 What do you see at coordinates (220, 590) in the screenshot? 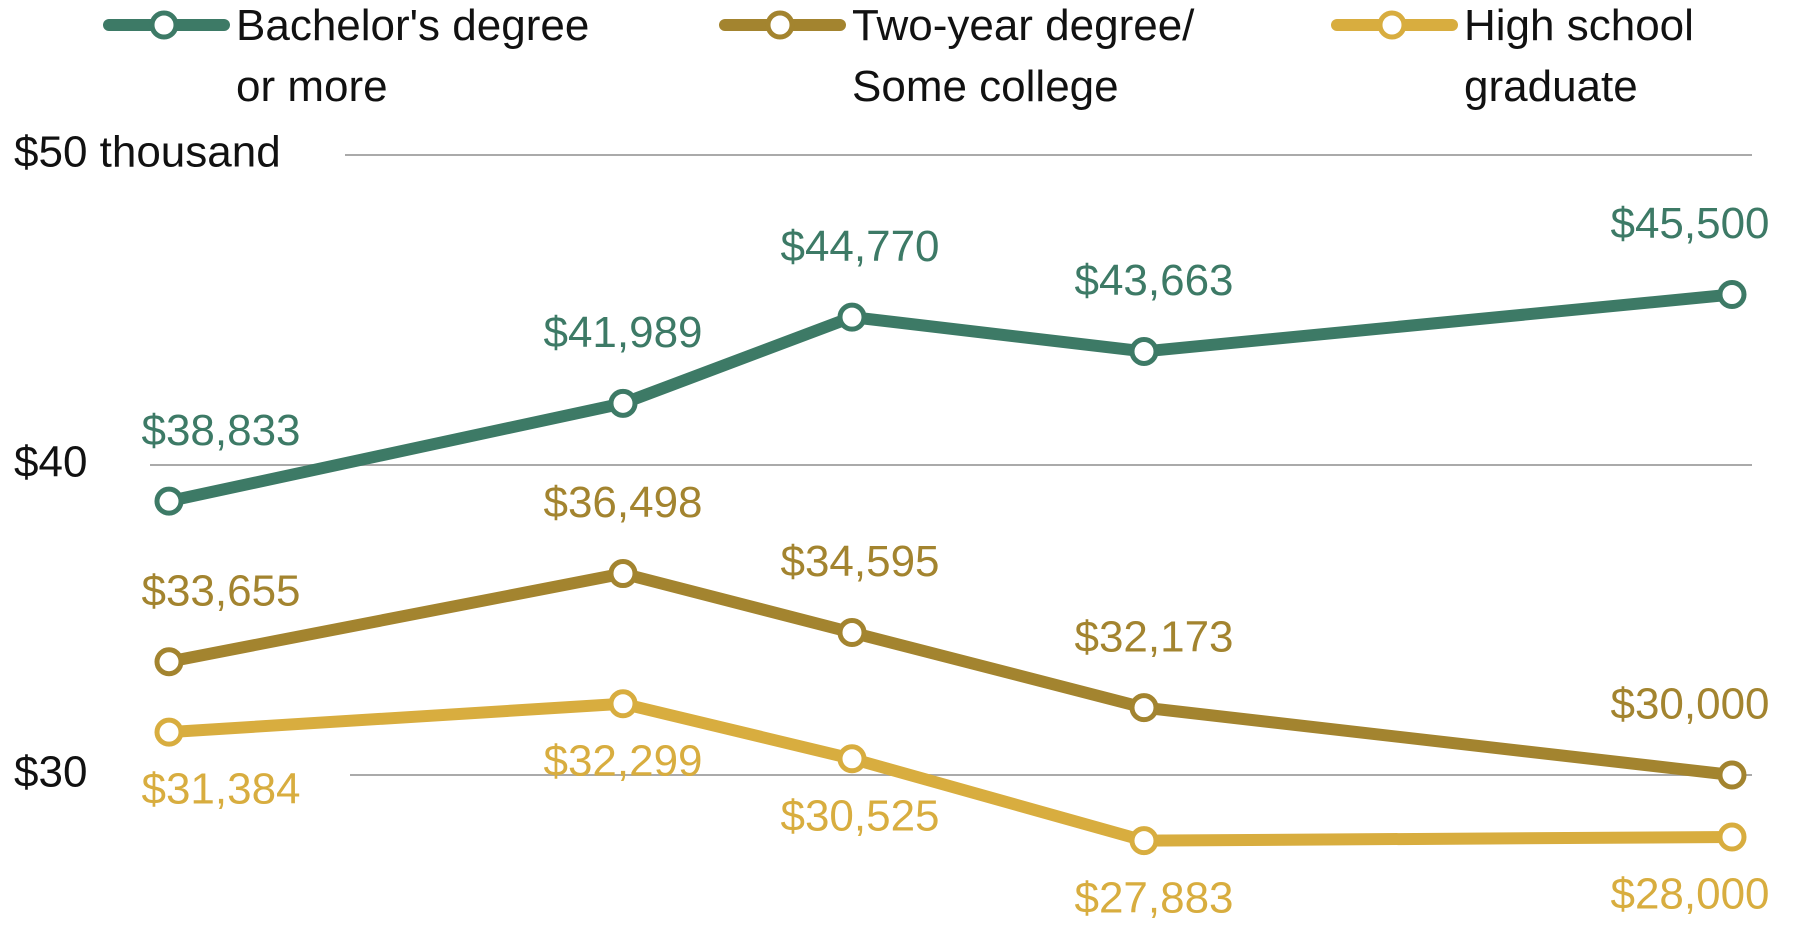
I see `data-label: $33,655` at bounding box center [220, 590].